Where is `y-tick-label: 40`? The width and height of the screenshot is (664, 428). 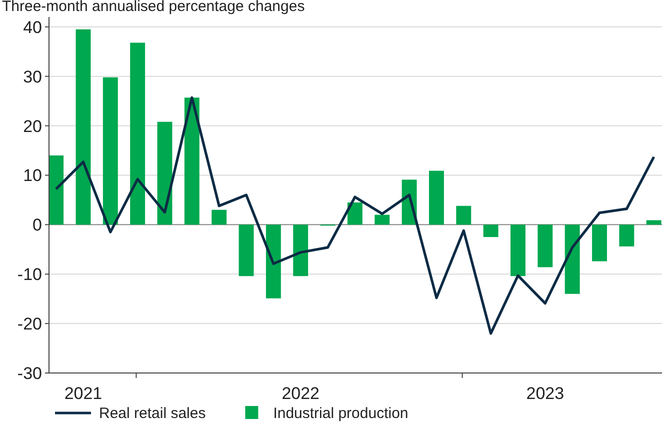 y-tick-label: 40 is located at coordinates (32, 27).